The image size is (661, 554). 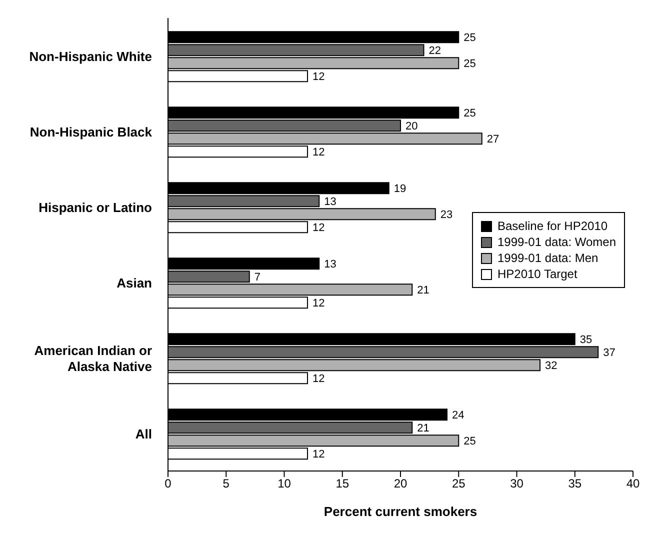 What do you see at coordinates (285, 483) in the screenshot?
I see `x-tick-label: 10` at bounding box center [285, 483].